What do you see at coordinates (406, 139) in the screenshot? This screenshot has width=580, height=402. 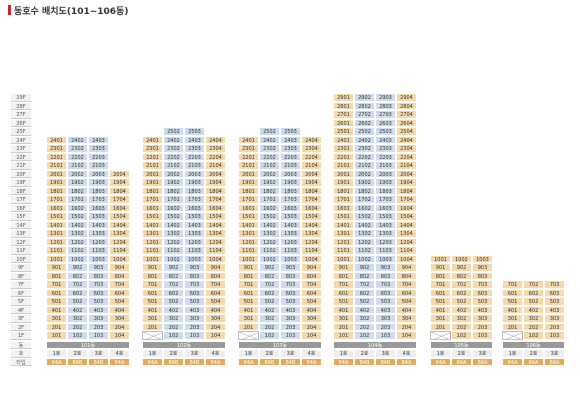 I see `unit-cell: 2404` at bounding box center [406, 139].